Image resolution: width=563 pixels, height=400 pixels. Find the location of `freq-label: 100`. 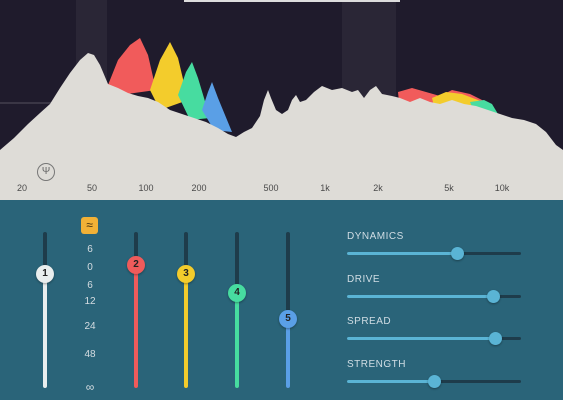

freq-label: 100 is located at coordinates (146, 188).